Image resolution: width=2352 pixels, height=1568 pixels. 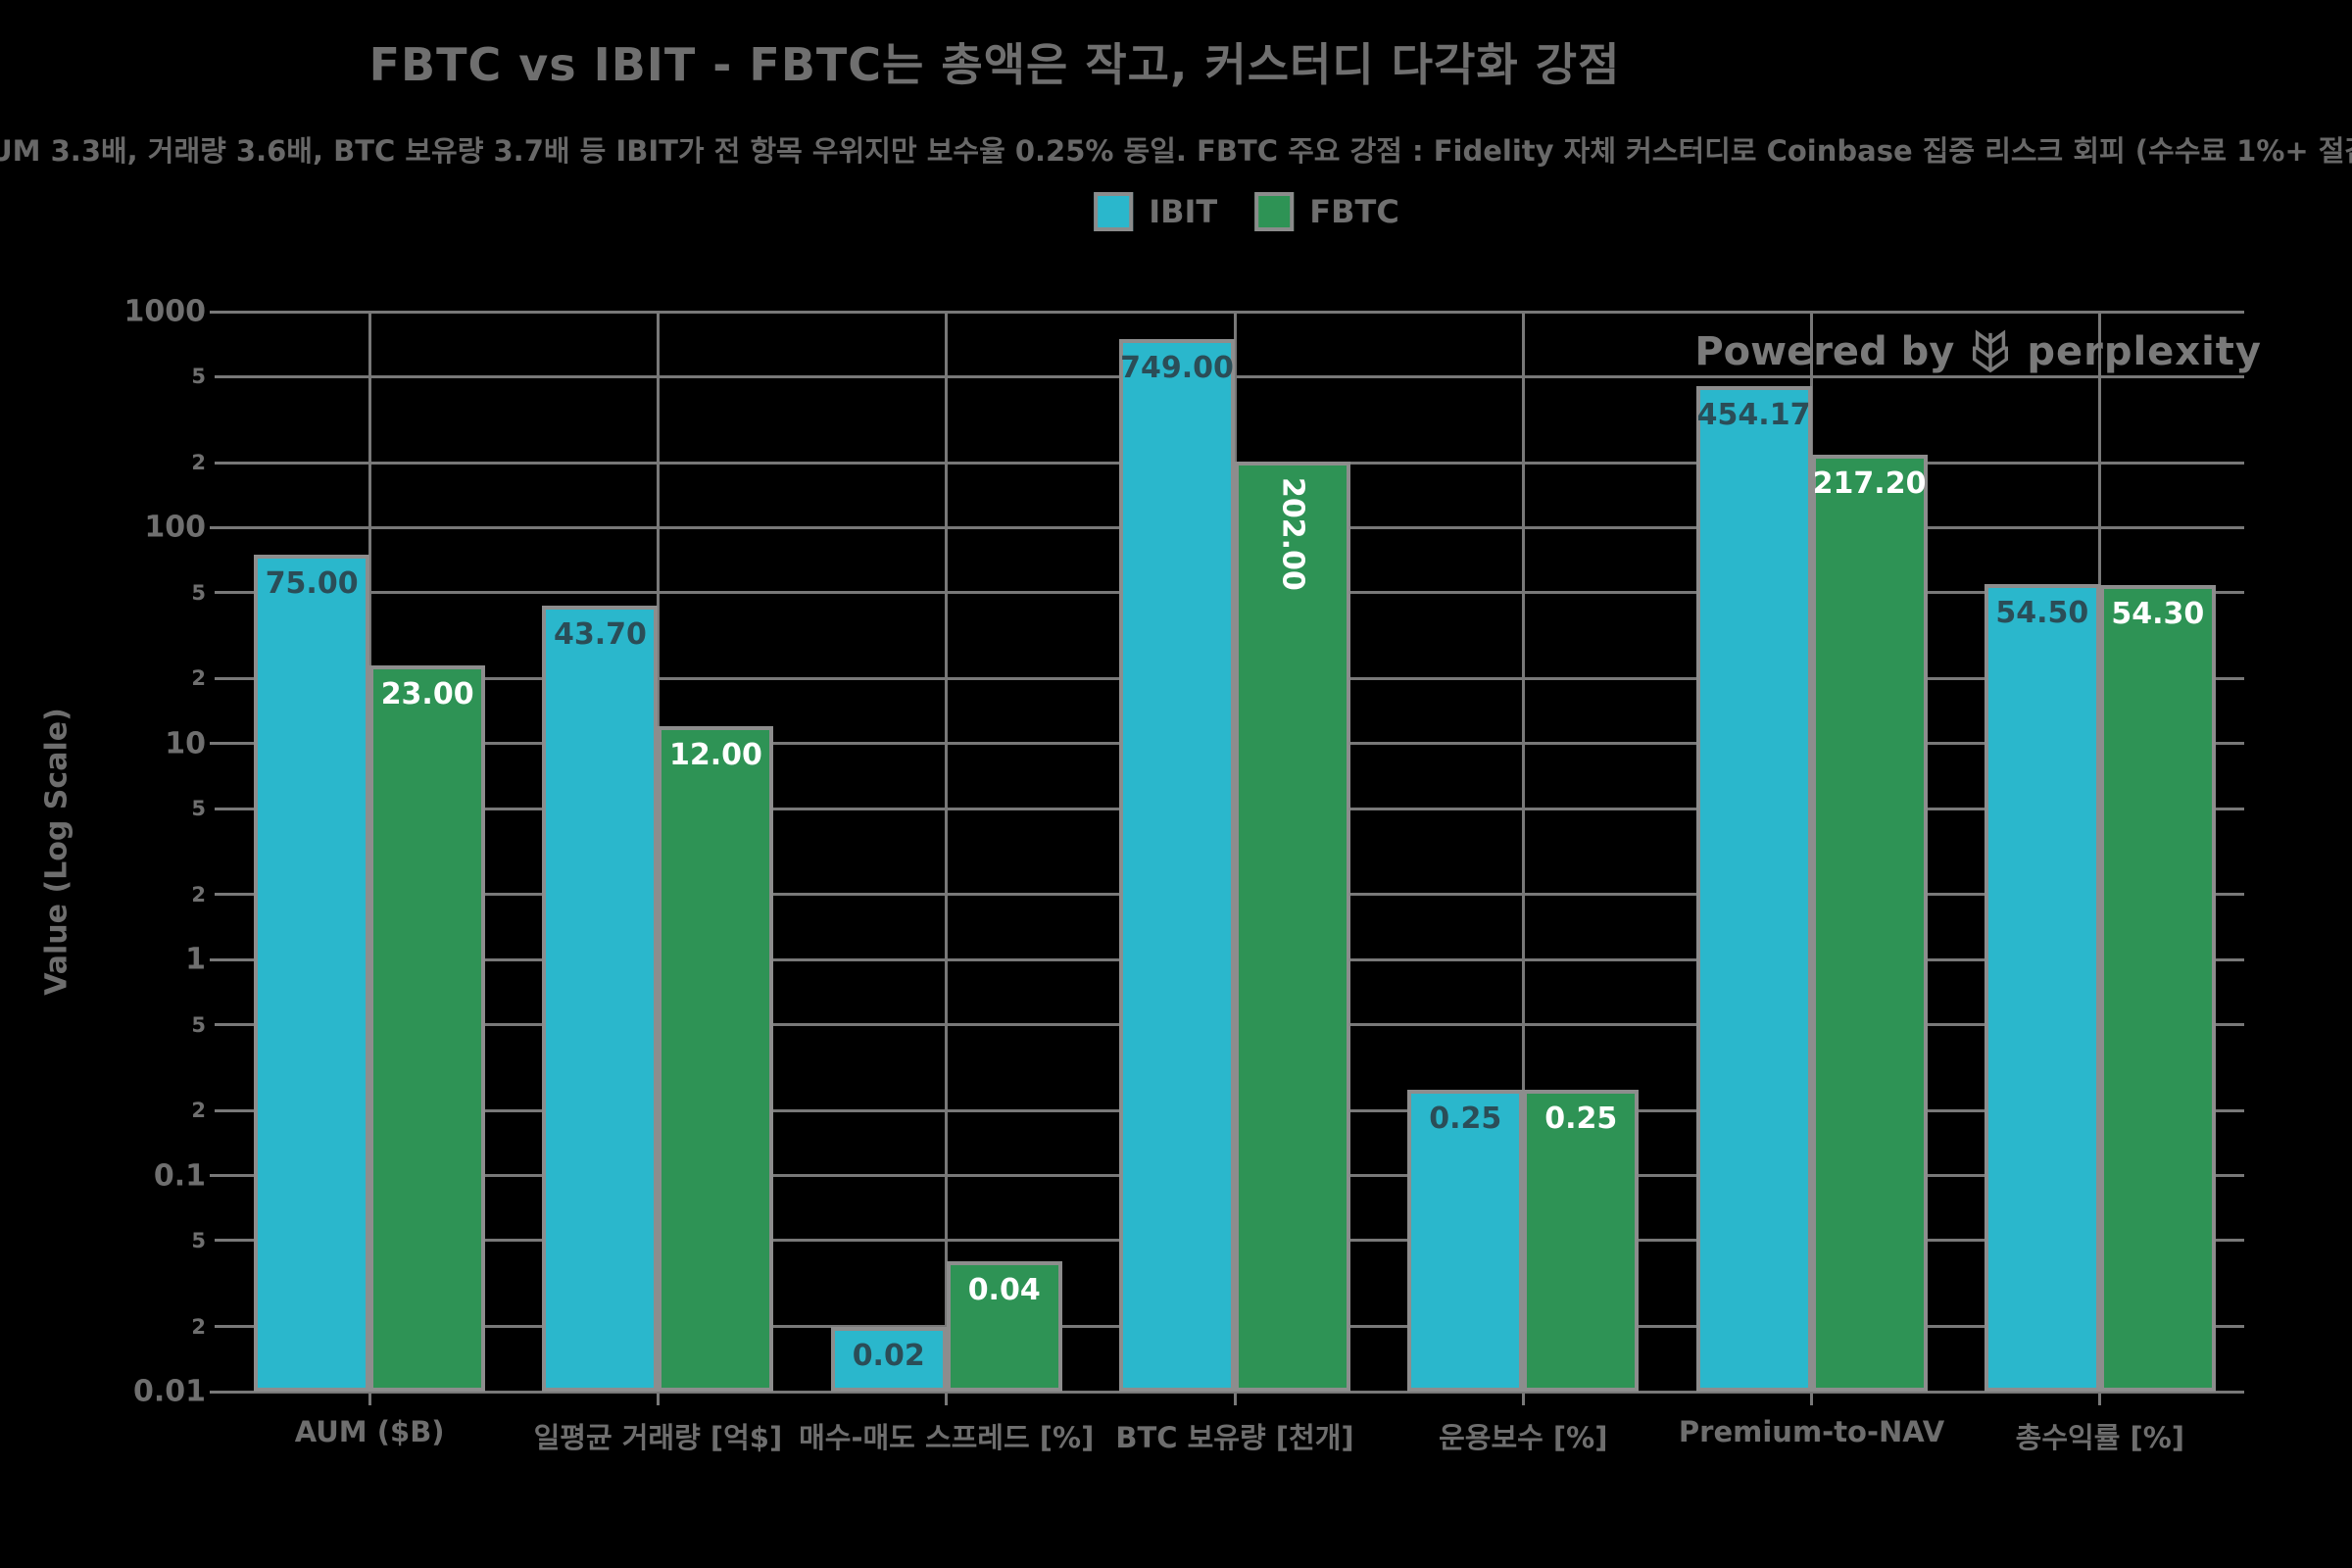 I want to click on x-category-label: 일평균 거래량 [억$], so click(x=658, y=1437).